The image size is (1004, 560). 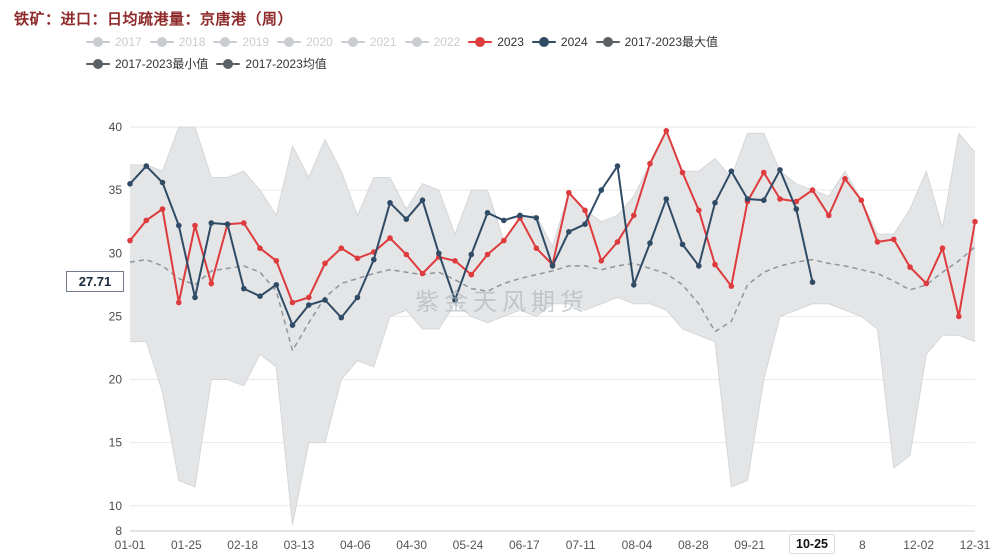 I want to click on legend-item-2017-2023最小值: 2017-2023最小值, so click(x=147, y=64).